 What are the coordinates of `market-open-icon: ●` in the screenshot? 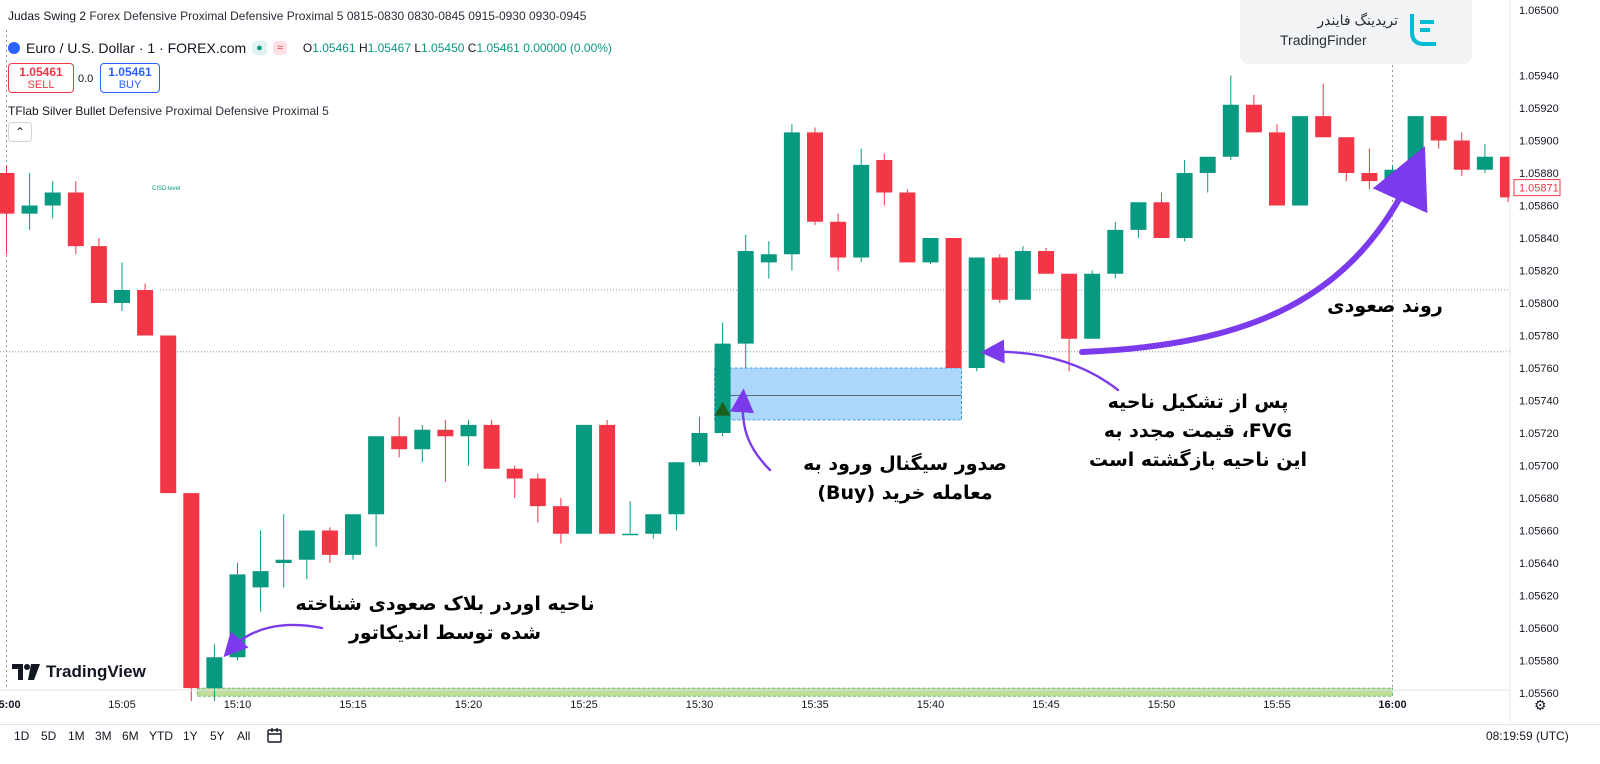 It's located at (259, 48).